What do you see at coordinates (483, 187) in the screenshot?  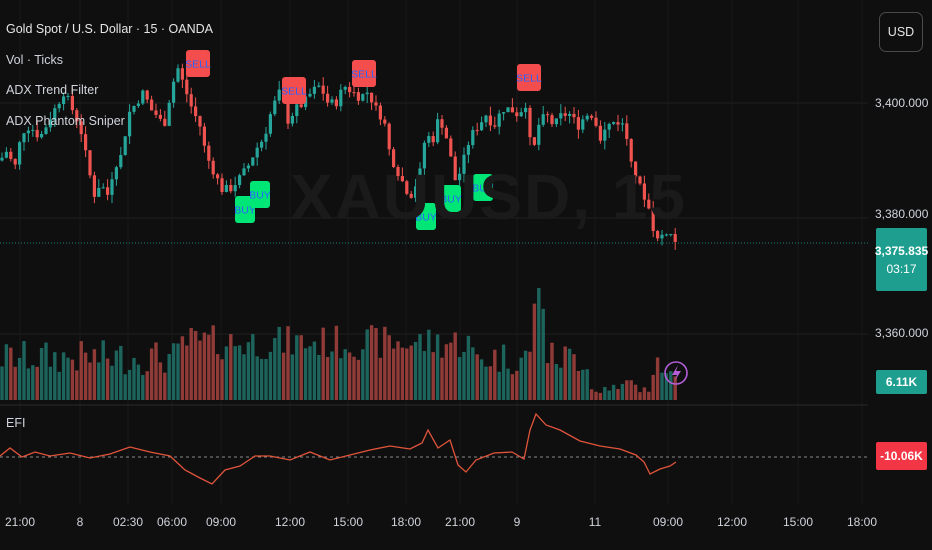 I see `signal-buy-box` at bounding box center [483, 187].